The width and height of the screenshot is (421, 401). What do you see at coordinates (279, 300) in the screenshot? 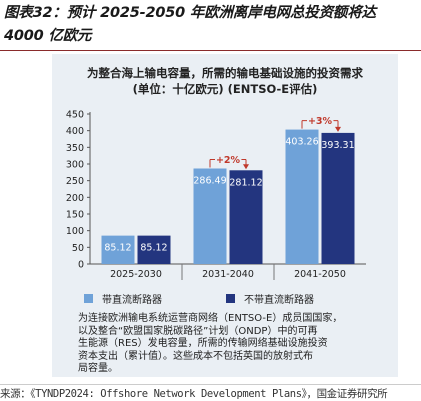
I see `legend-label-without-breaker: 不带直流断路器` at bounding box center [279, 300].